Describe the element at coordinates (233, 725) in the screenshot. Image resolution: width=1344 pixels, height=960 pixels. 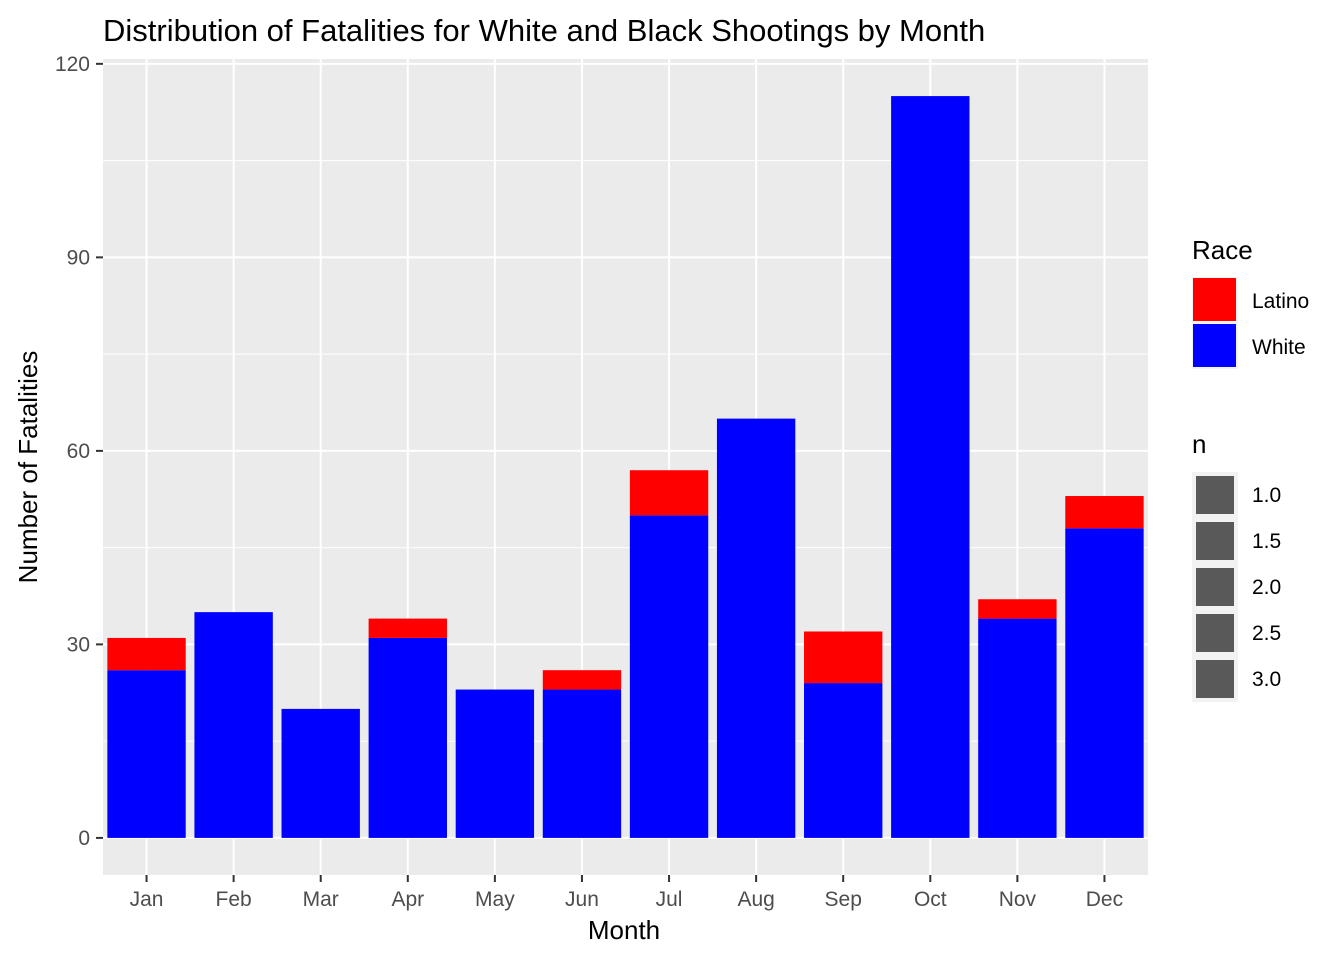
I see `bar-white-feb` at that location.